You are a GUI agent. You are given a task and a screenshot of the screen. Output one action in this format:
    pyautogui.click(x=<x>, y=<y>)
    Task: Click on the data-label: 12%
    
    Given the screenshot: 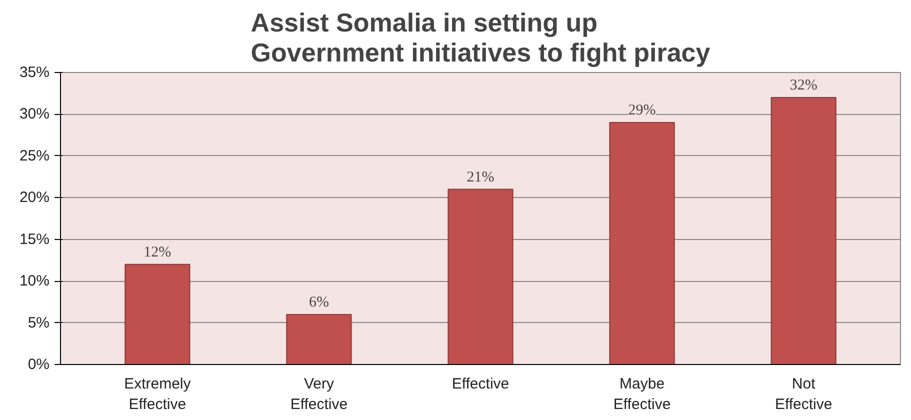 What is the action you would take?
    pyautogui.click(x=158, y=252)
    